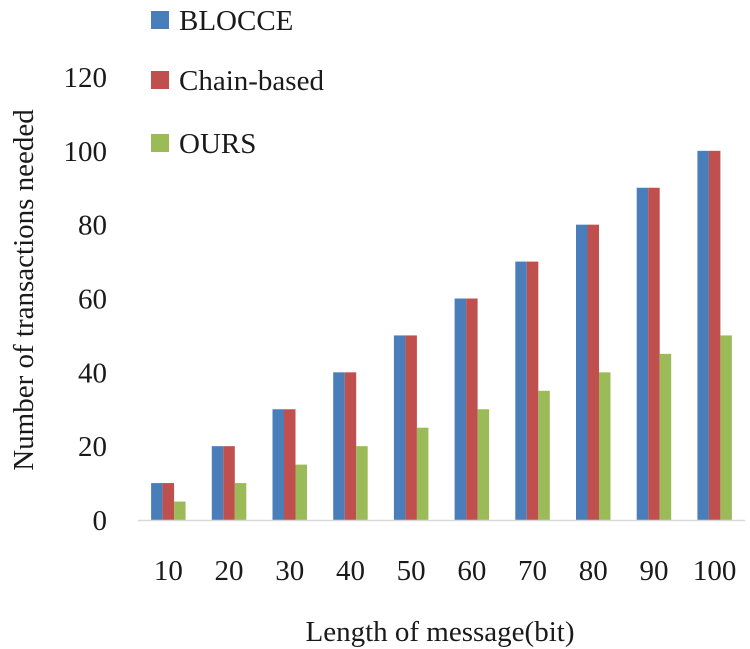  Describe the element at coordinates (440, 632) in the screenshot. I see `x-axis-label: Length of message(bit)` at that location.